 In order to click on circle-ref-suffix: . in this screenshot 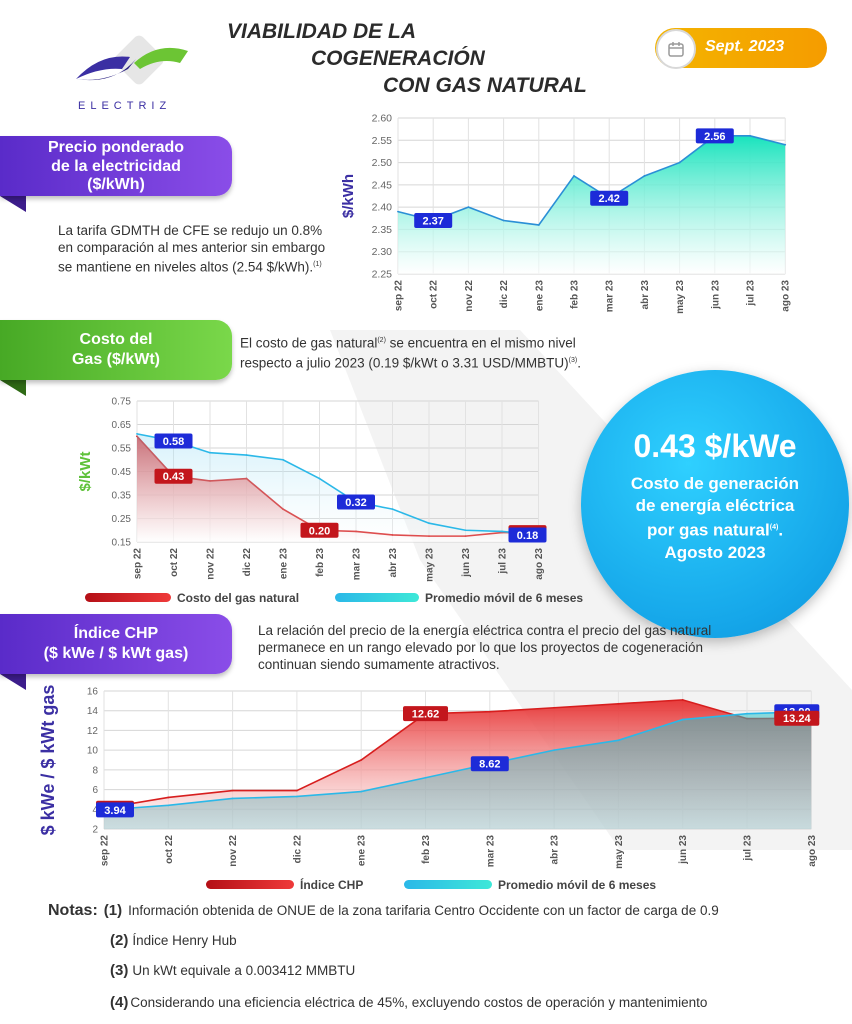, I will do `click(781, 530)`.